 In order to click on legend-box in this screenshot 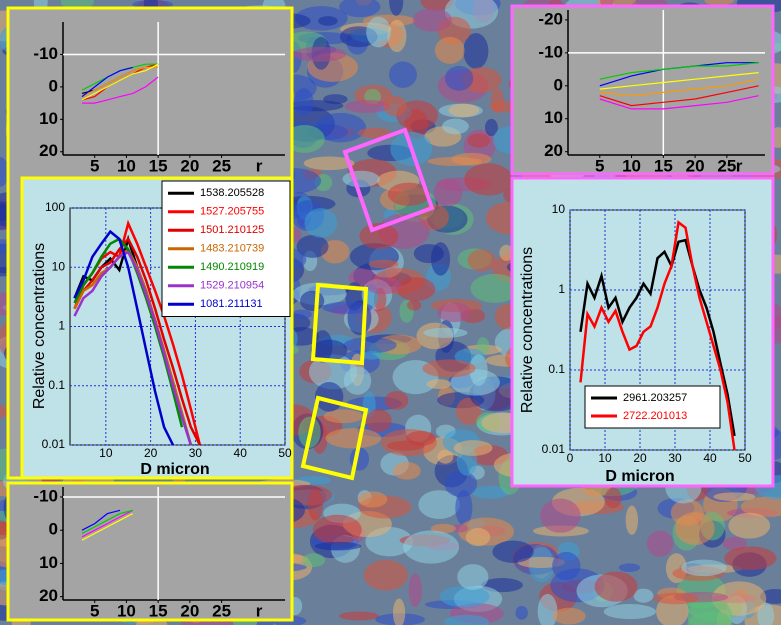, I will do `click(652, 407)`.